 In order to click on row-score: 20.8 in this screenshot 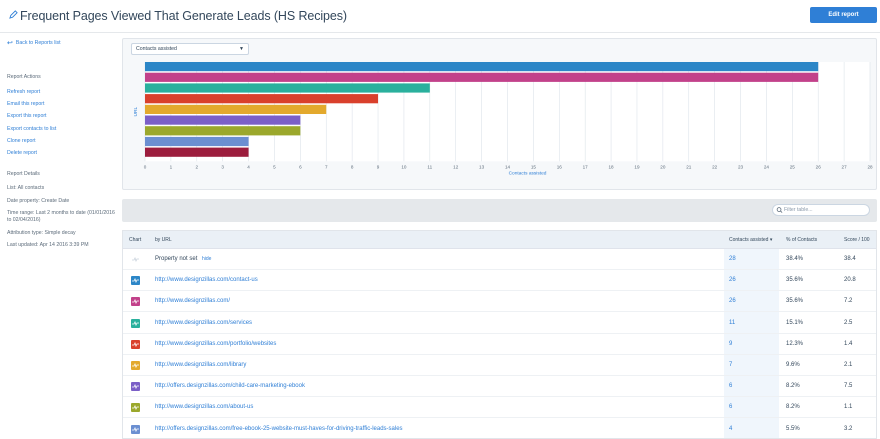, I will do `click(850, 280)`.